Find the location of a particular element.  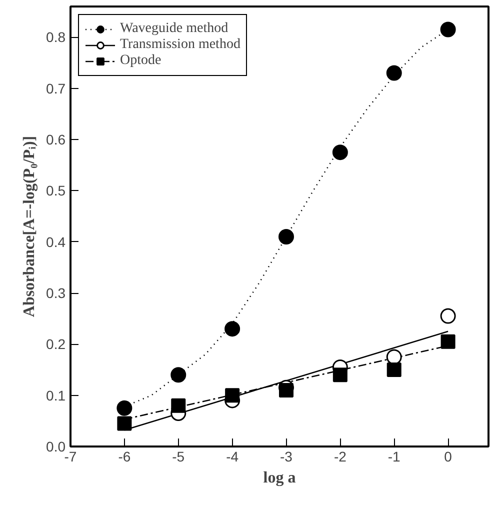

x-axis-title: log a is located at coordinates (279, 478).